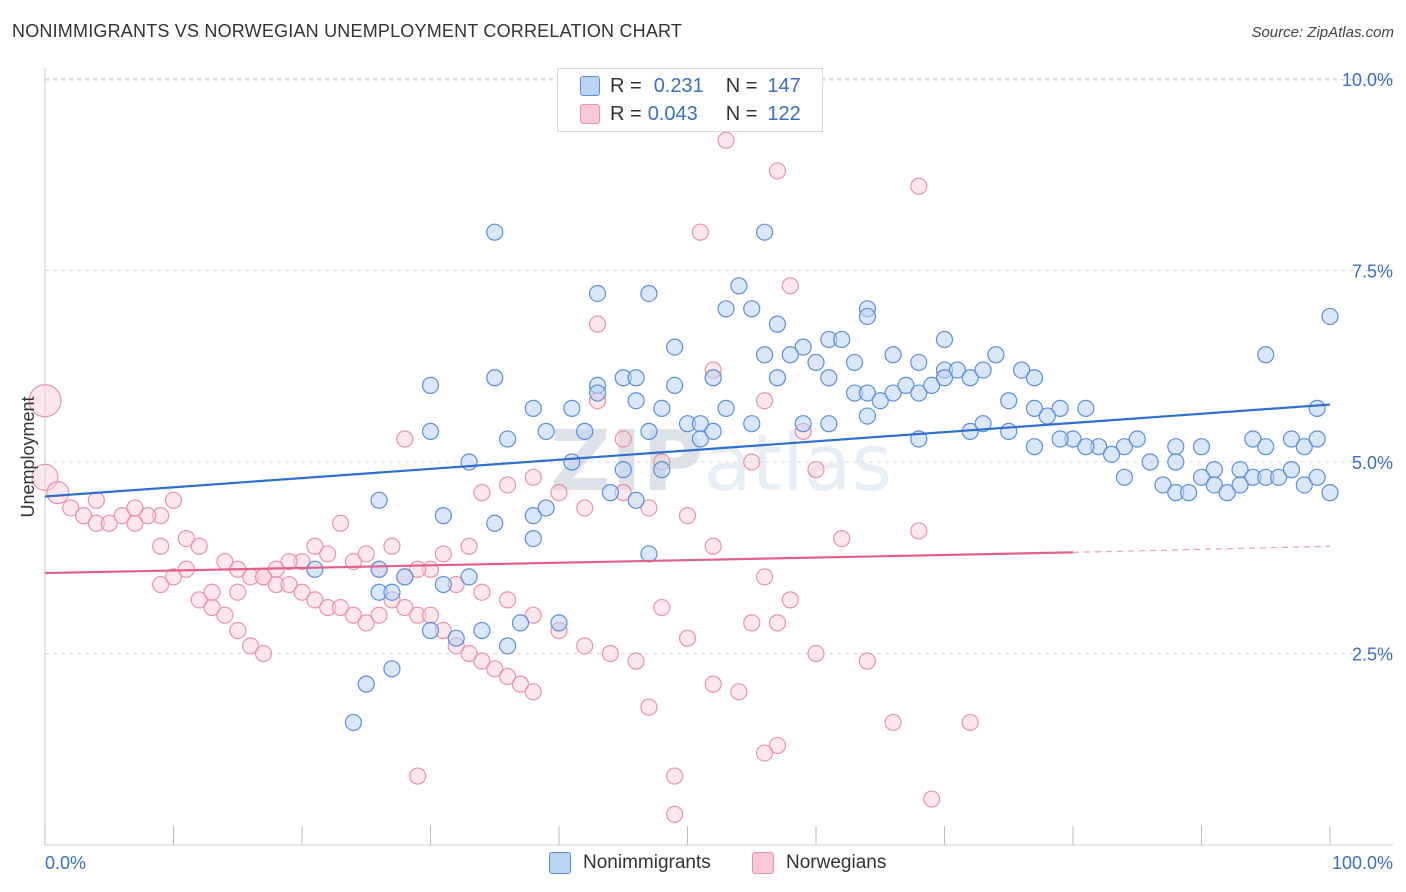 The image size is (1406, 892). I want to click on norwegians-trend-line, so click(559, 563).